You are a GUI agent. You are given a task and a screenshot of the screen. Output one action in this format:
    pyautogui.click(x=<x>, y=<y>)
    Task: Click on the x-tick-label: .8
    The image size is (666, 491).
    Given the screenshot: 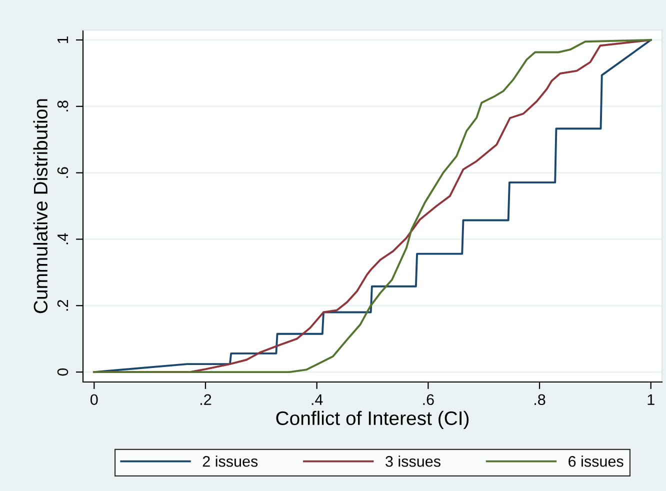 What is the action you would take?
    pyautogui.click(x=540, y=400)
    